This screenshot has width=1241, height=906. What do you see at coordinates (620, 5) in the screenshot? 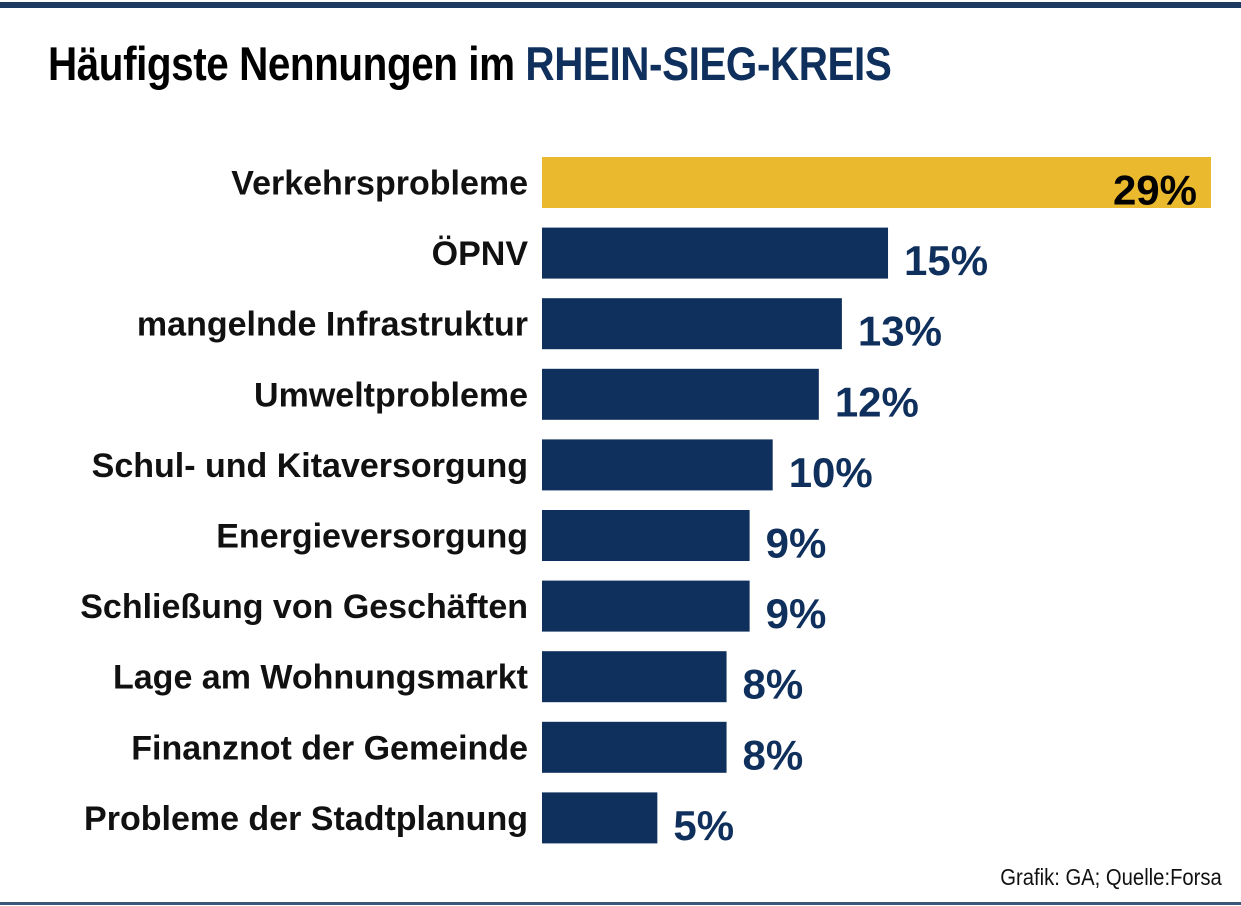
I see `top-rule` at bounding box center [620, 5].